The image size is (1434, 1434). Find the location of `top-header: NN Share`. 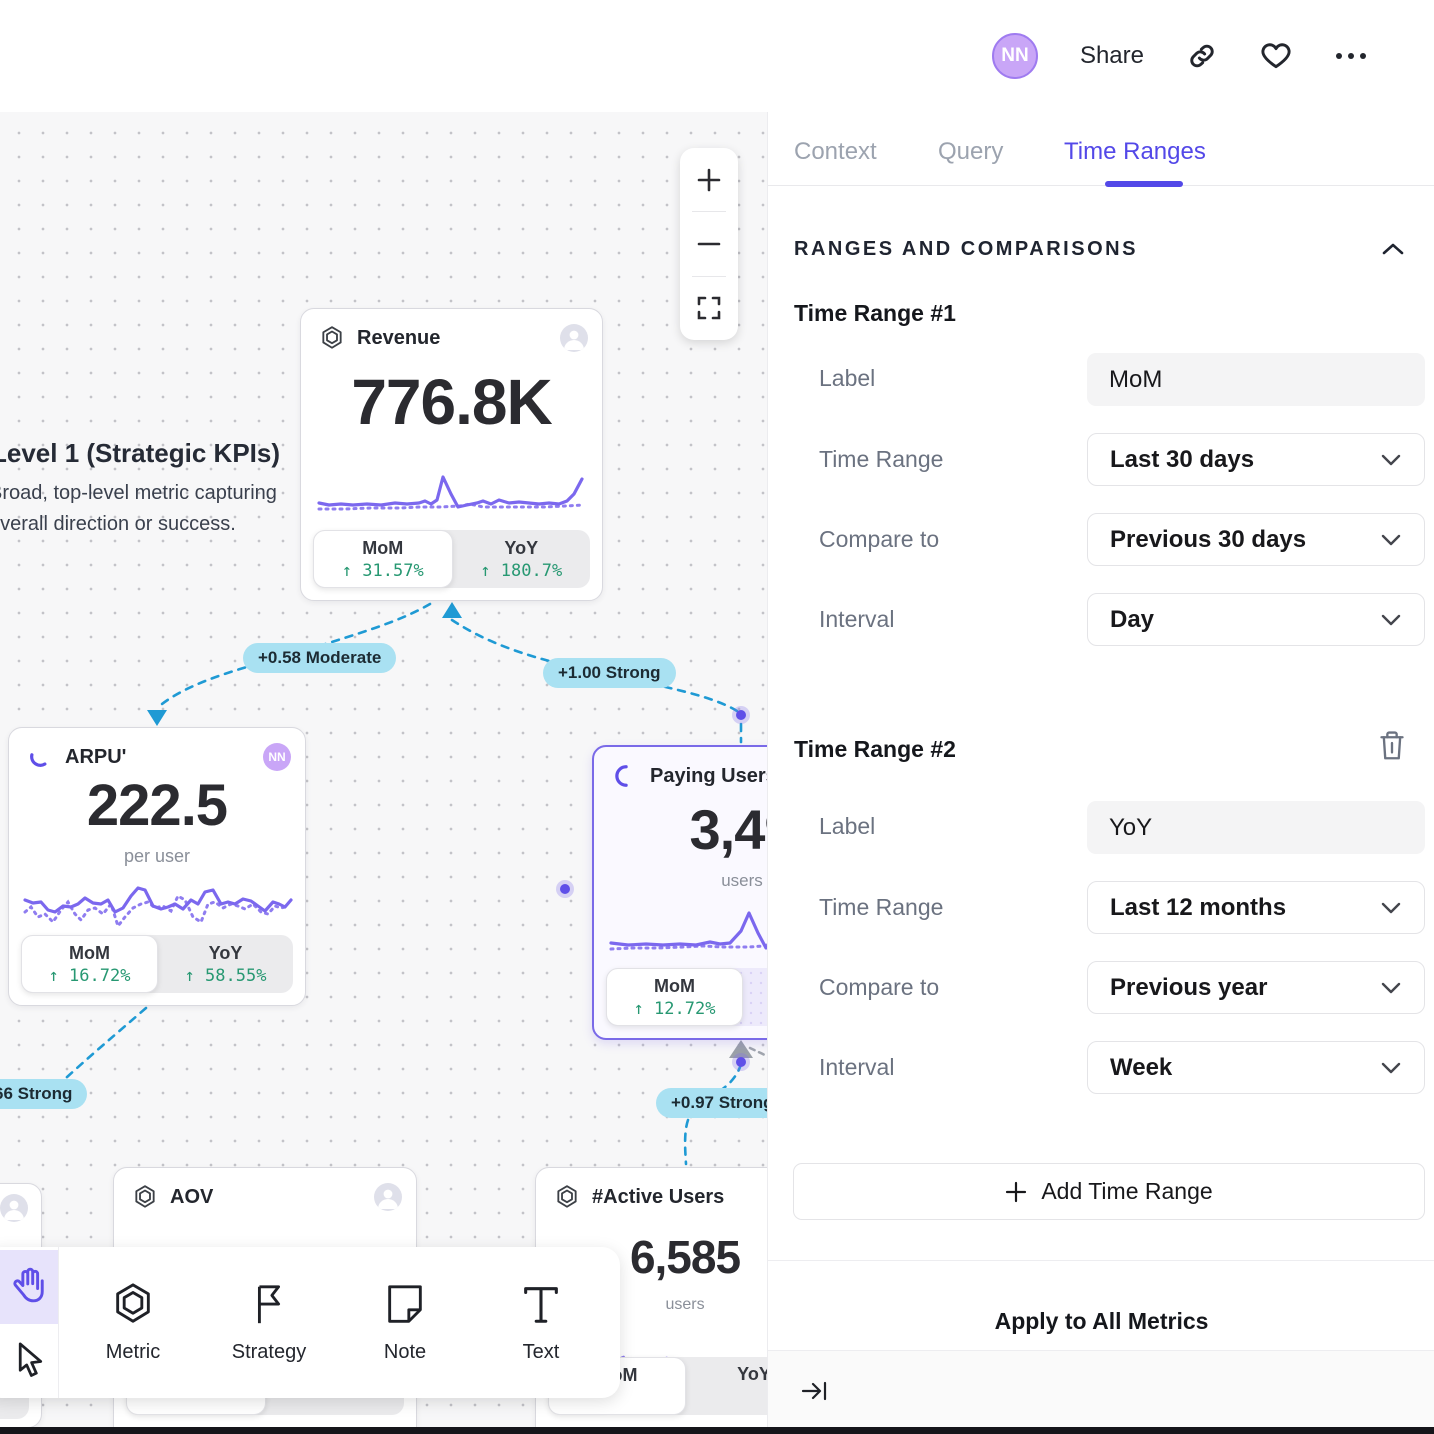

top-header: NN Share is located at coordinates (717, 56).